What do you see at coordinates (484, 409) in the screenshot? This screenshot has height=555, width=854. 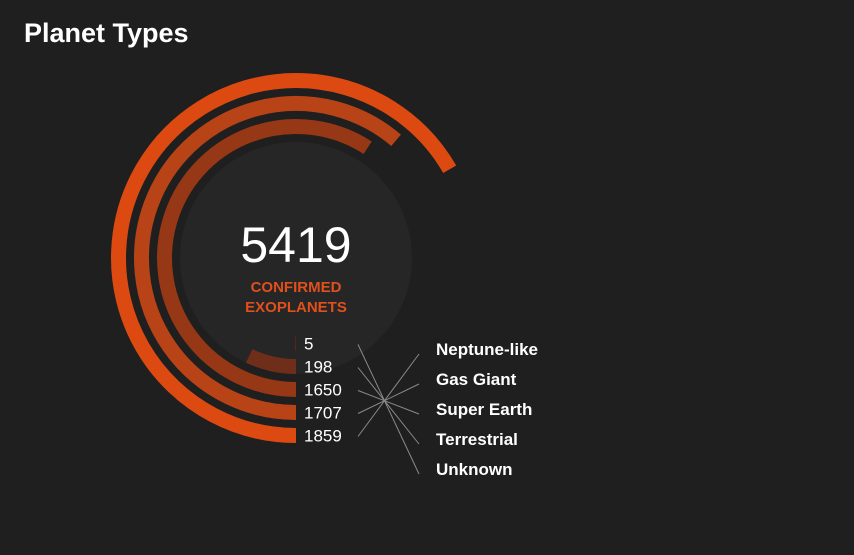 I see `category-label-super-earth: Super Earth` at bounding box center [484, 409].